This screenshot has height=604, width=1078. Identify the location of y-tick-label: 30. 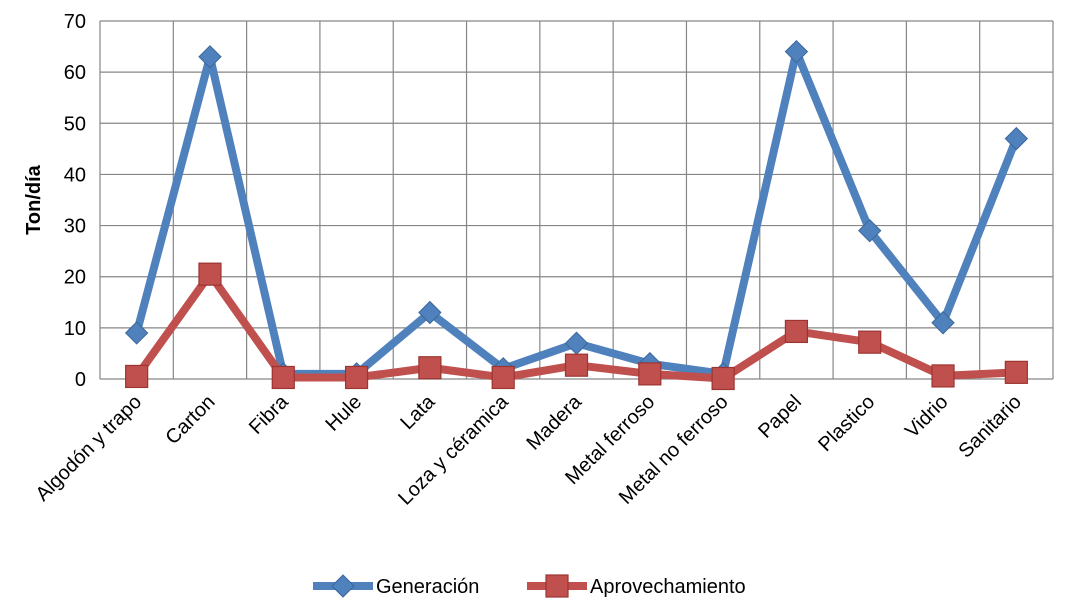
(75, 227).